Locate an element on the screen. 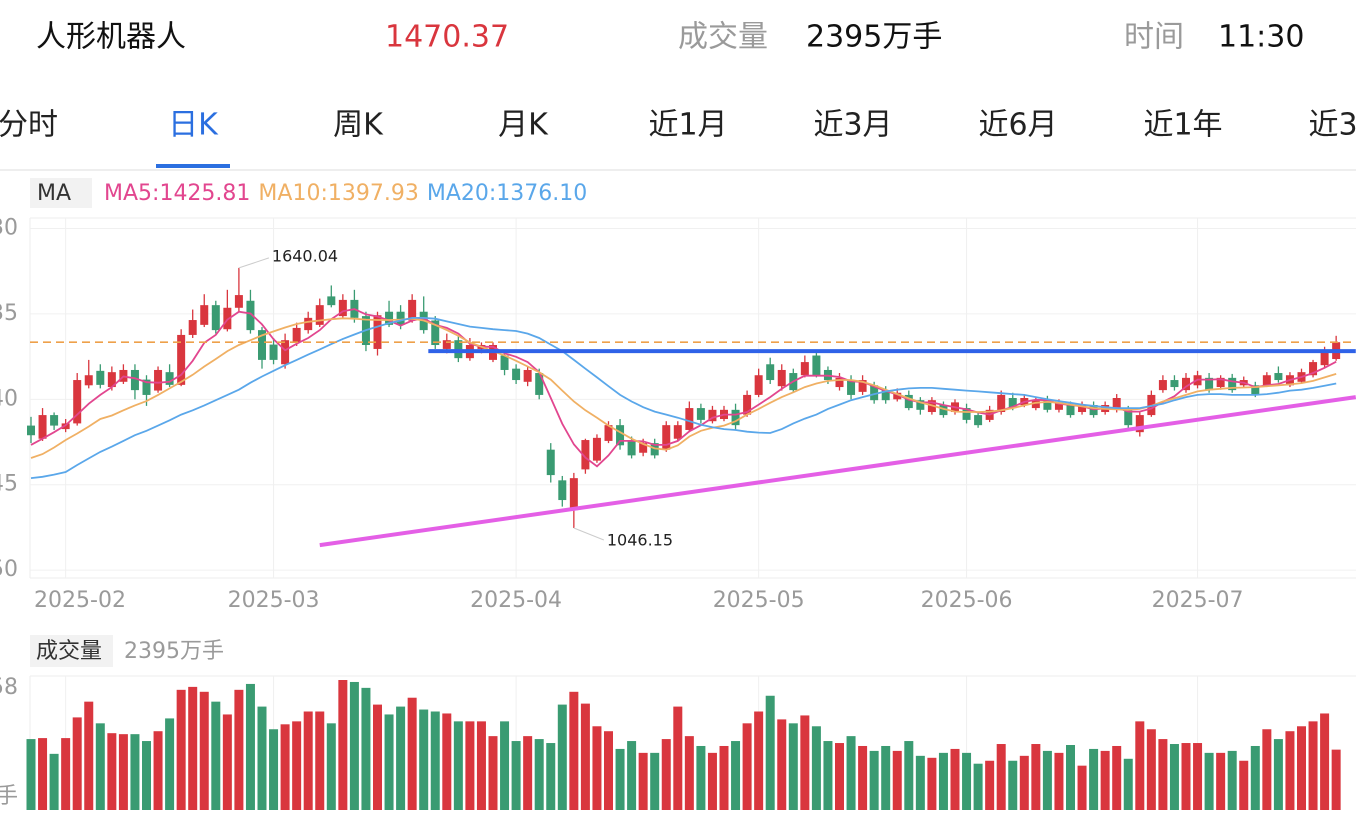 The width and height of the screenshot is (1356, 824). tab: 分时 is located at coordinates (29, 125).